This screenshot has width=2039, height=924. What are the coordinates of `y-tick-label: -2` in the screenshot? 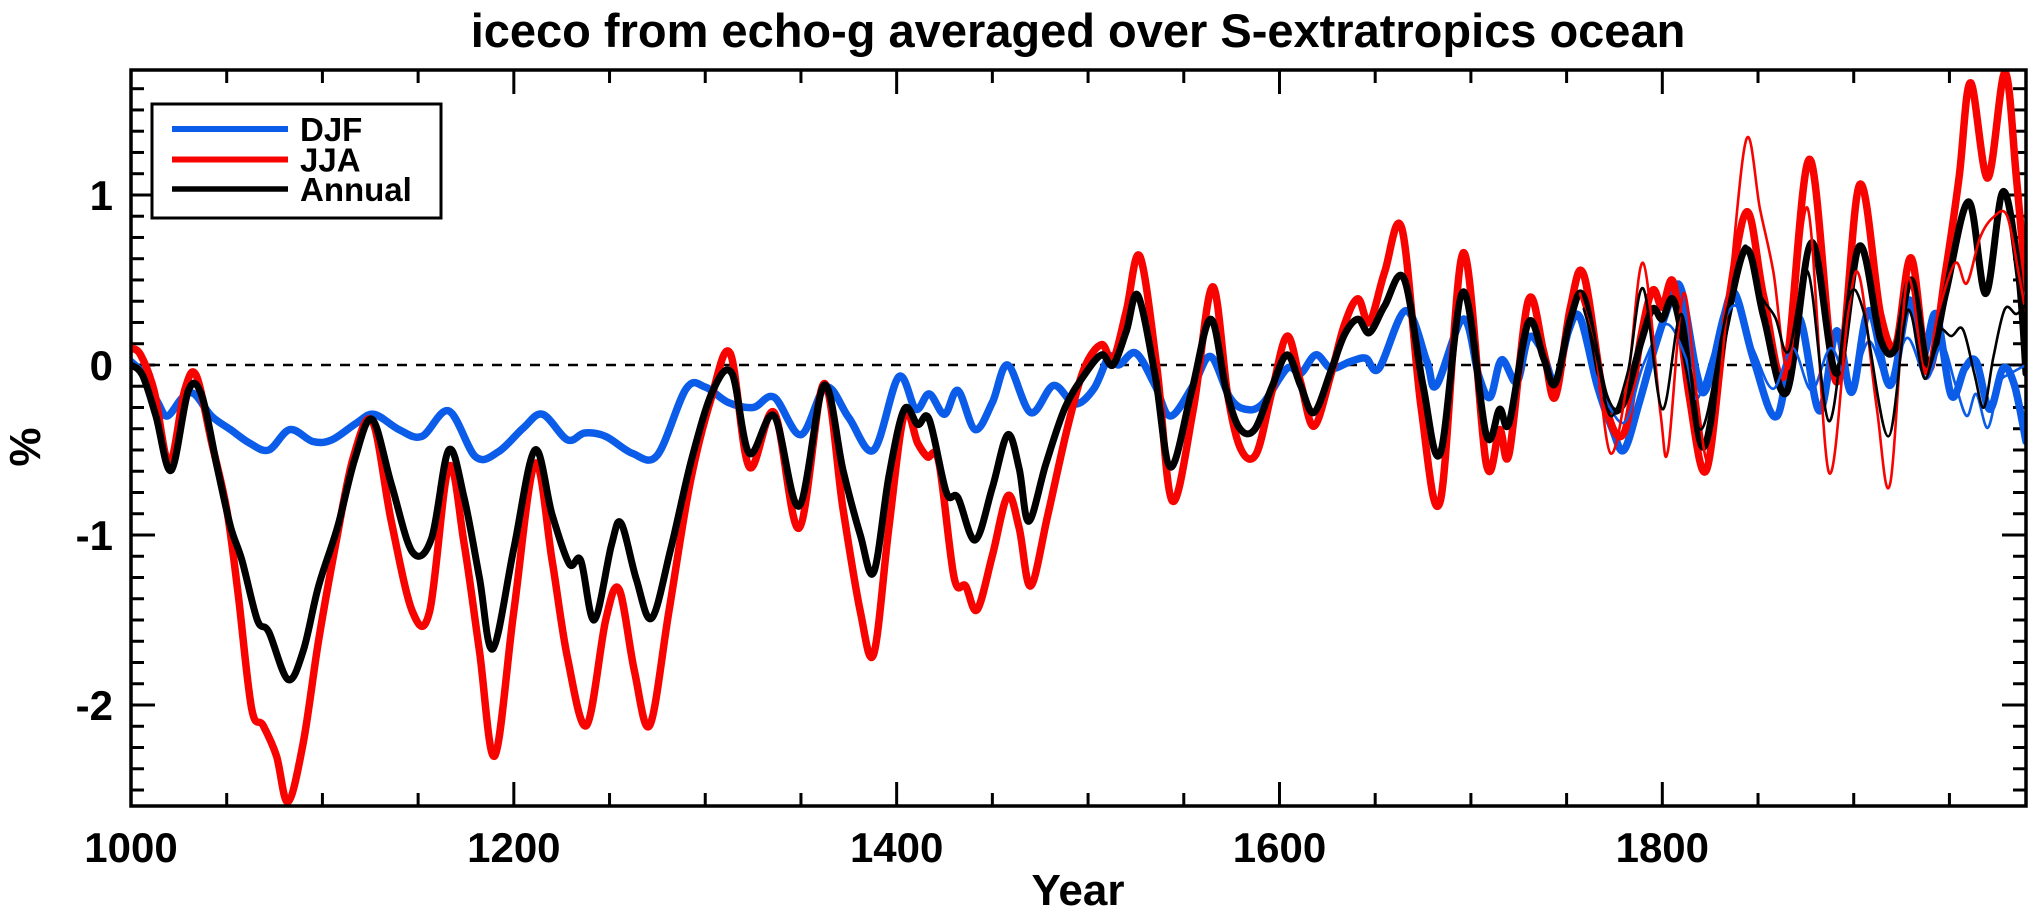 It's located at (94, 705).